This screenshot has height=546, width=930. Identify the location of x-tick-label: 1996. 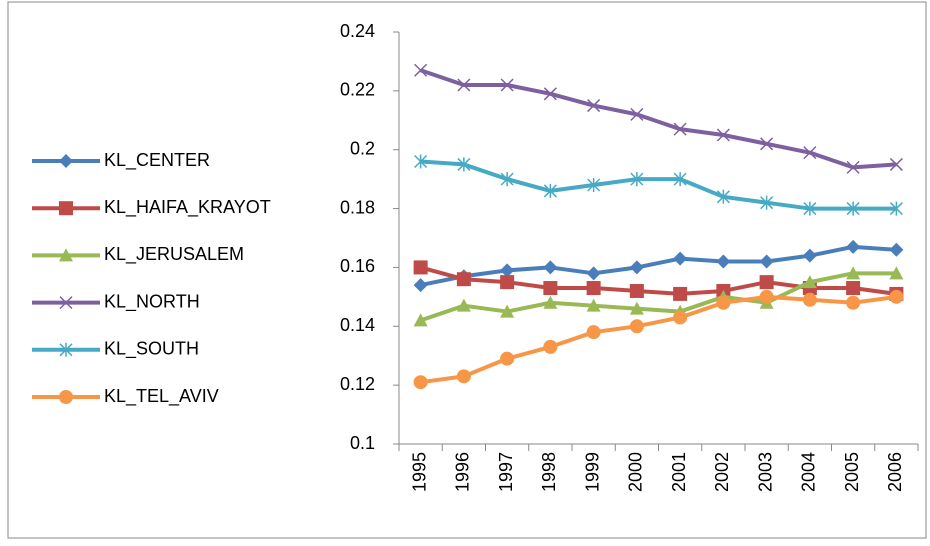
(463, 472).